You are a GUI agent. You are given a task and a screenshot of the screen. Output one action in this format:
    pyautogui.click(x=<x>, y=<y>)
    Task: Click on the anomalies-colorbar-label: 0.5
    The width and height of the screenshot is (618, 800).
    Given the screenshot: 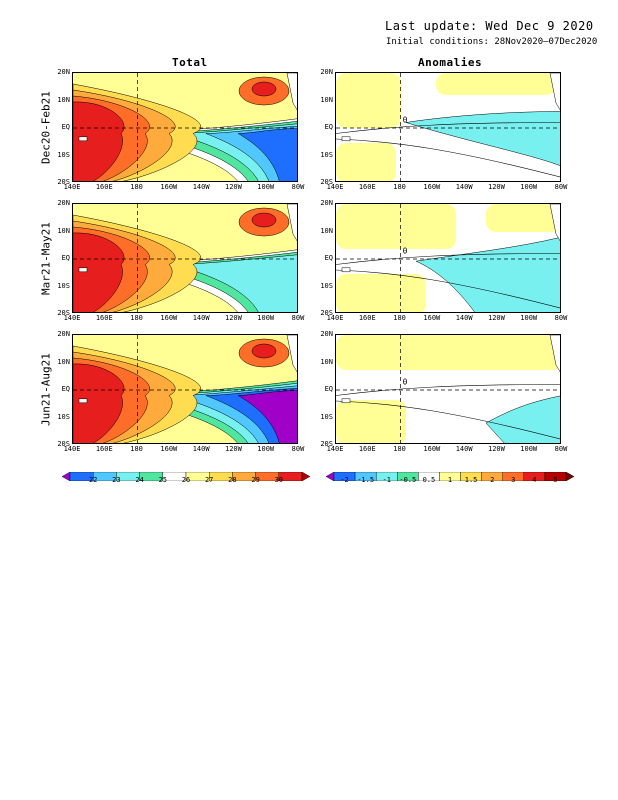 What is the action you would take?
    pyautogui.click(x=429, y=480)
    